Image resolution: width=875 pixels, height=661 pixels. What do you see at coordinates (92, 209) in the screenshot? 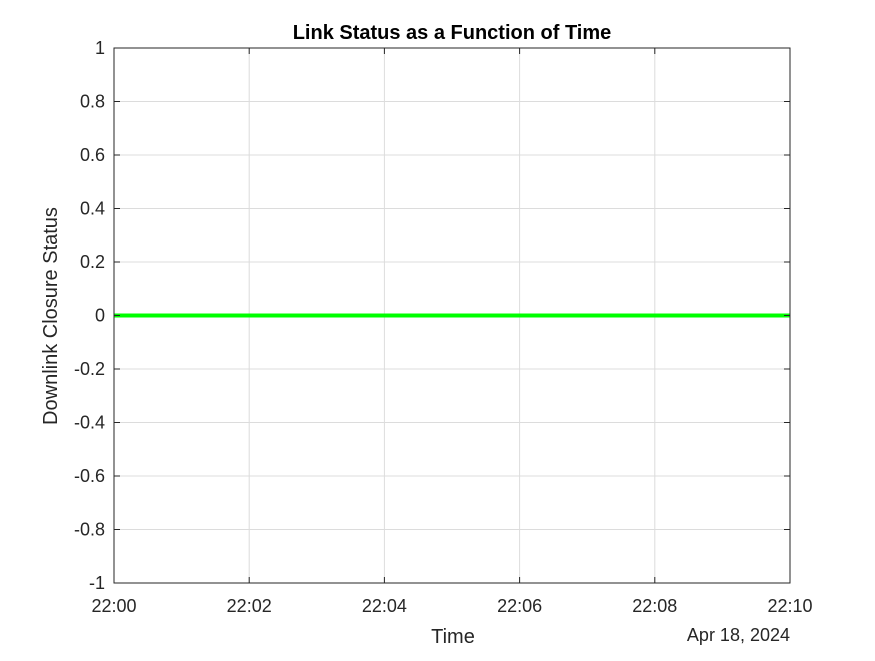
I see `y-tick-label: 0.4` at bounding box center [92, 209].